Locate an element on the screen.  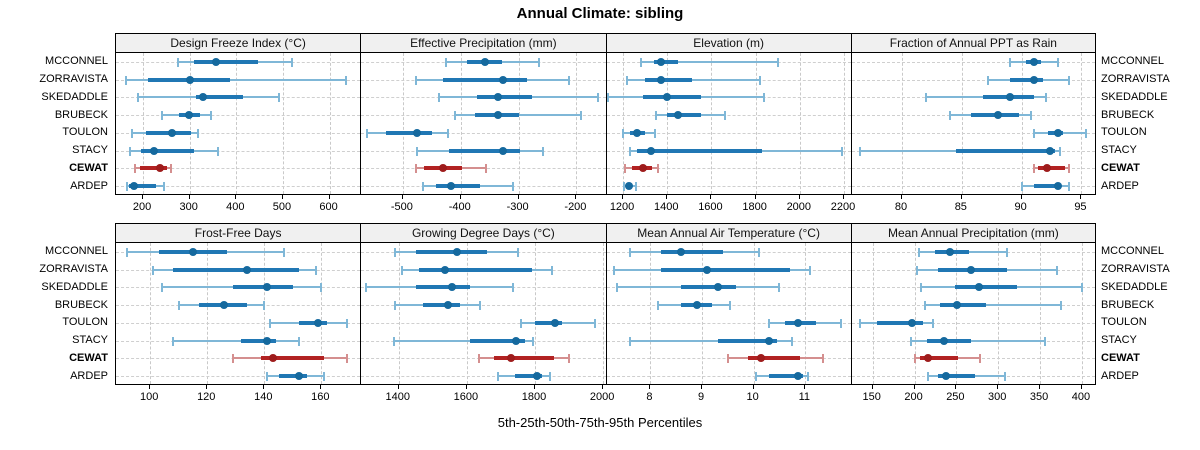
panel-title: Frost-Free Days is located at coordinates (238, 233).